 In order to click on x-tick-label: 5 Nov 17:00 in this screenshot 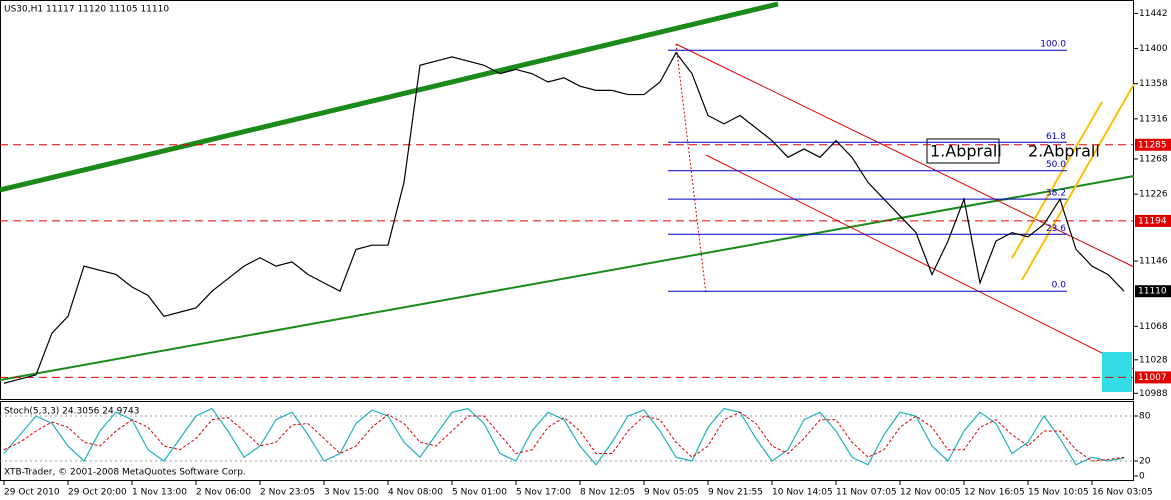, I will do `click(543, 493)`.